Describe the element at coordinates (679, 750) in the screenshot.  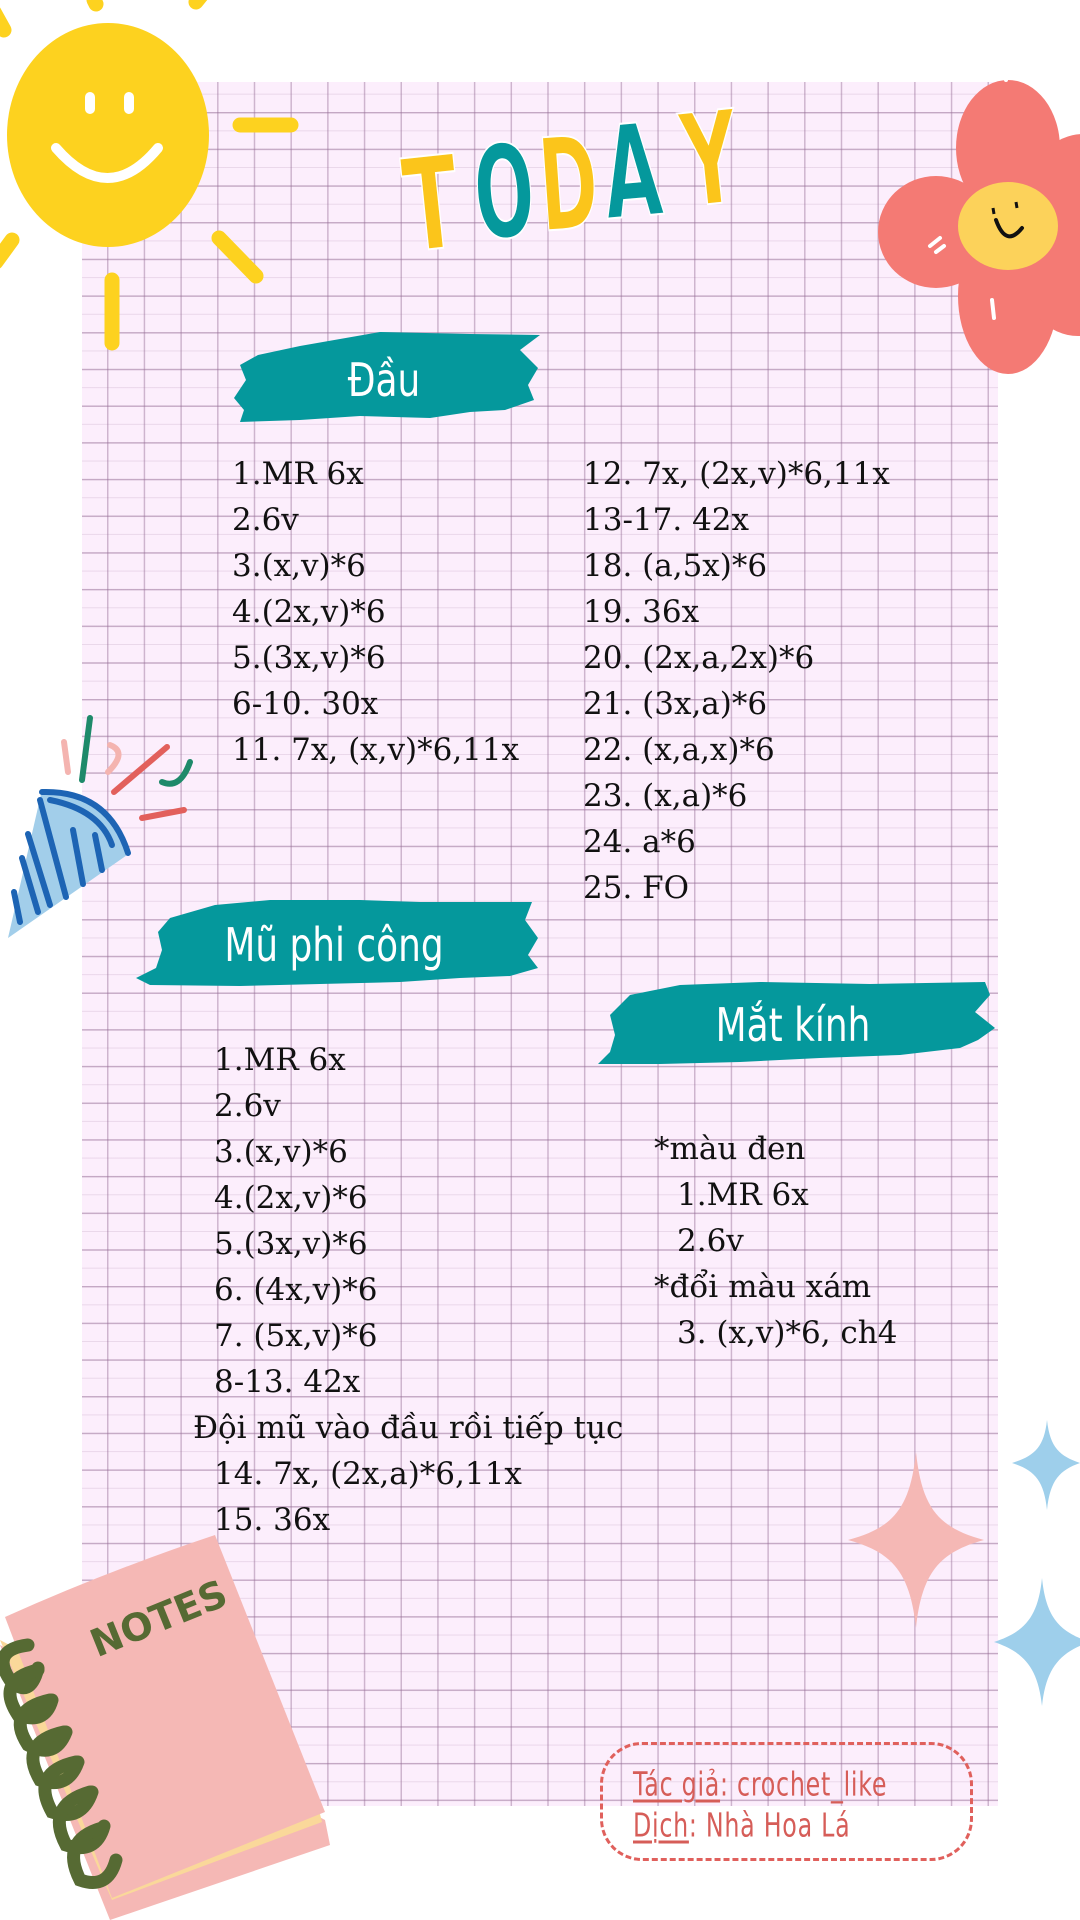
I see `pattern-row: 22. (x,a,x)*6` at that location.